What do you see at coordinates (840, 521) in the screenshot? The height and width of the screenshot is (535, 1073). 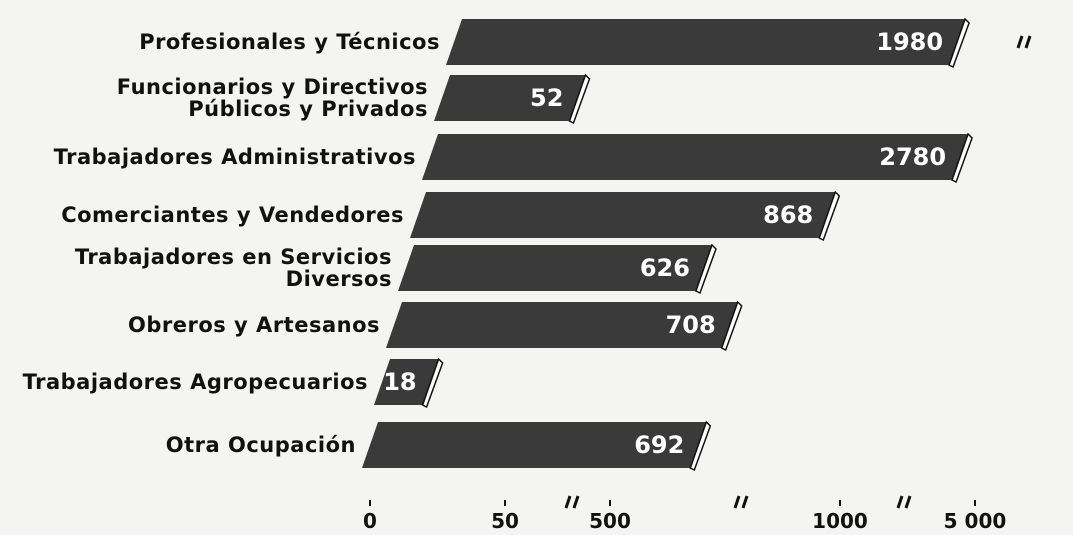 I see `x-tick-label: 1000` at bounding box center [840, 521].